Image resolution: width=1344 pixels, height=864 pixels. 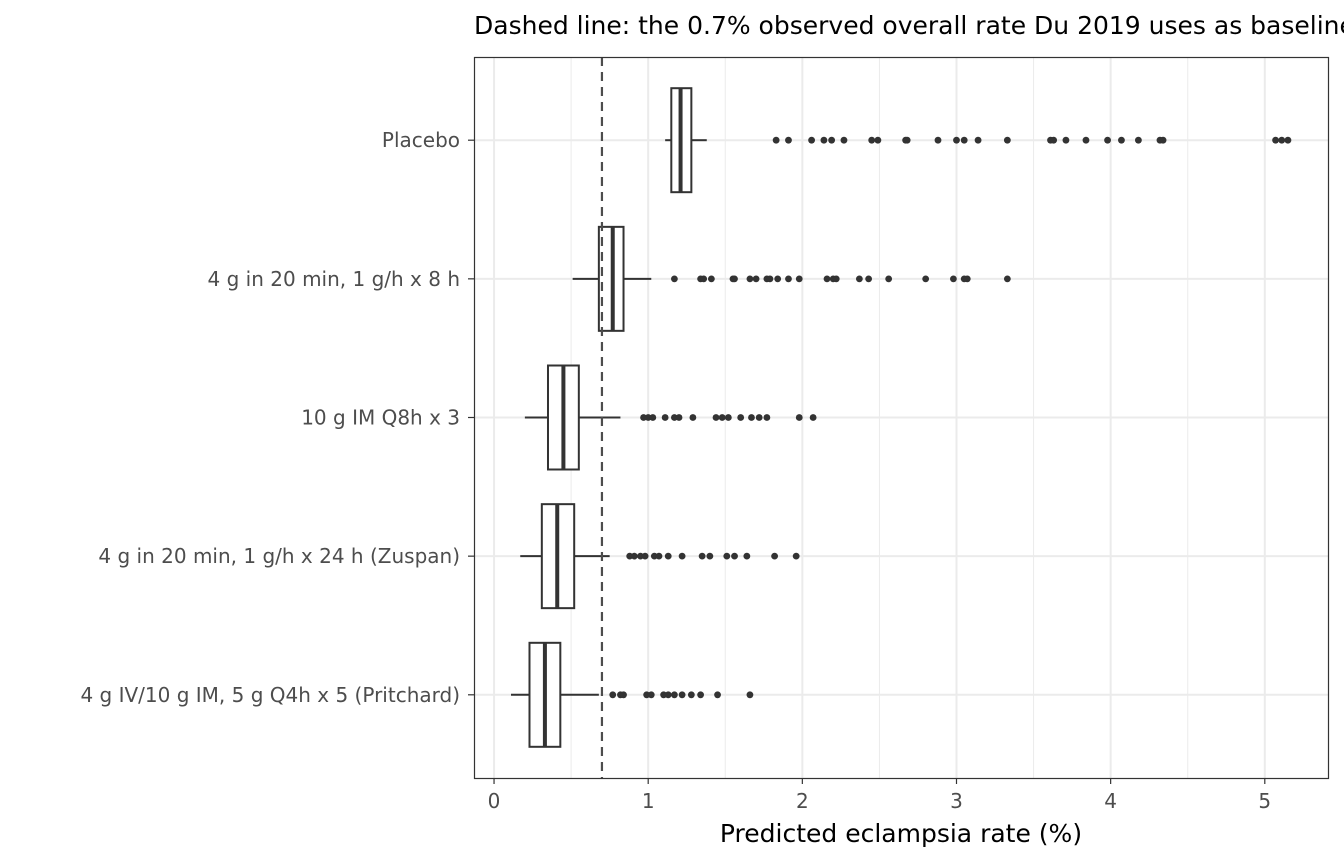 I want to click on x-tick-label: 2, so click(x=802, y=801).